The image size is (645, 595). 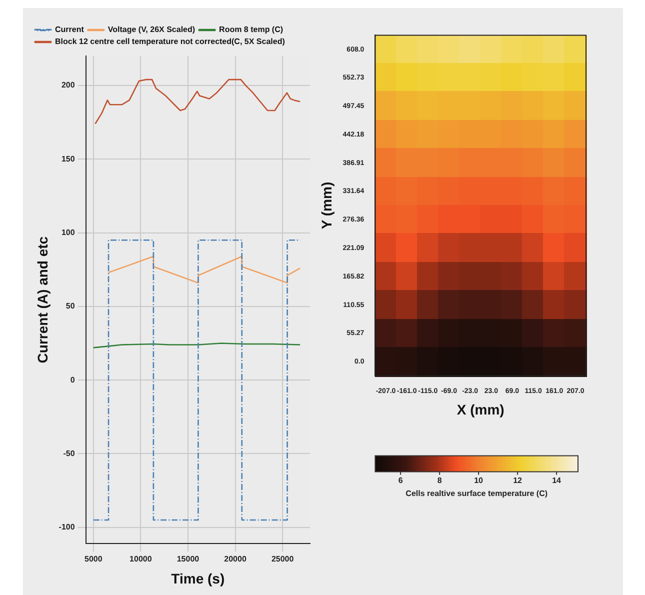 I want to click on legend-label: Current, so click(x=69, y=29).